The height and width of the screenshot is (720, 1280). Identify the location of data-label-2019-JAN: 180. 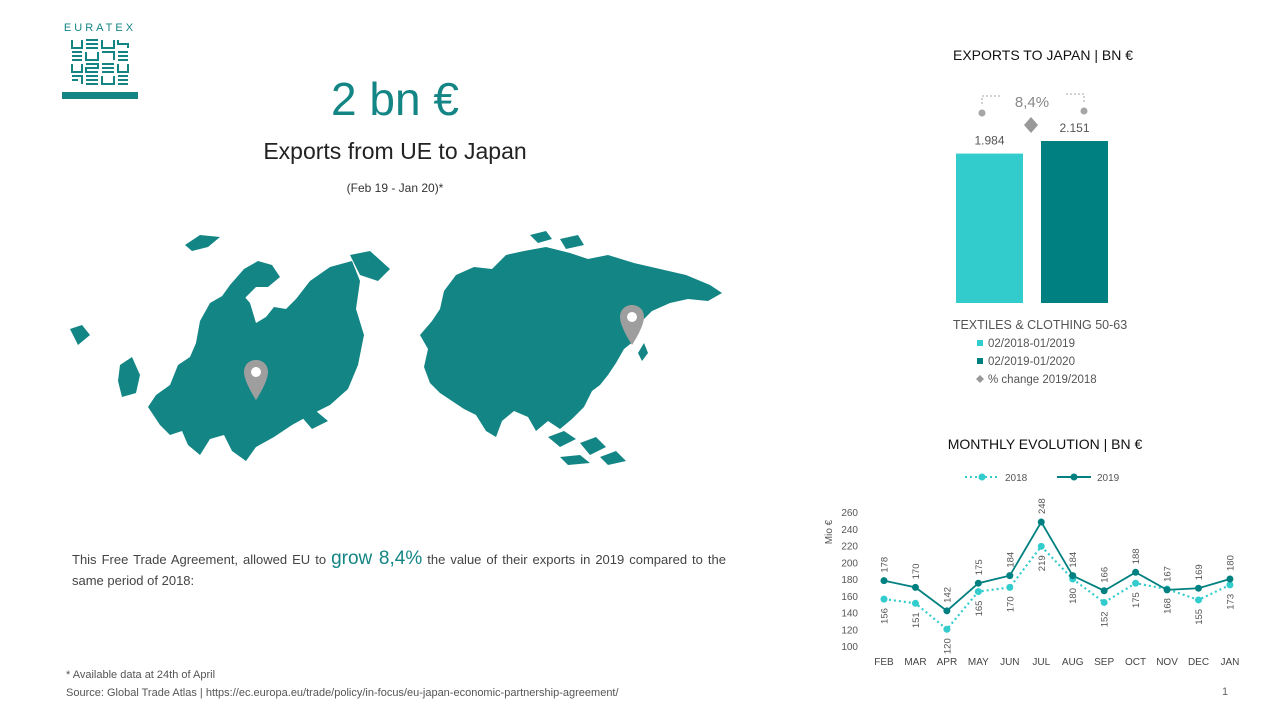
(1230, 563).